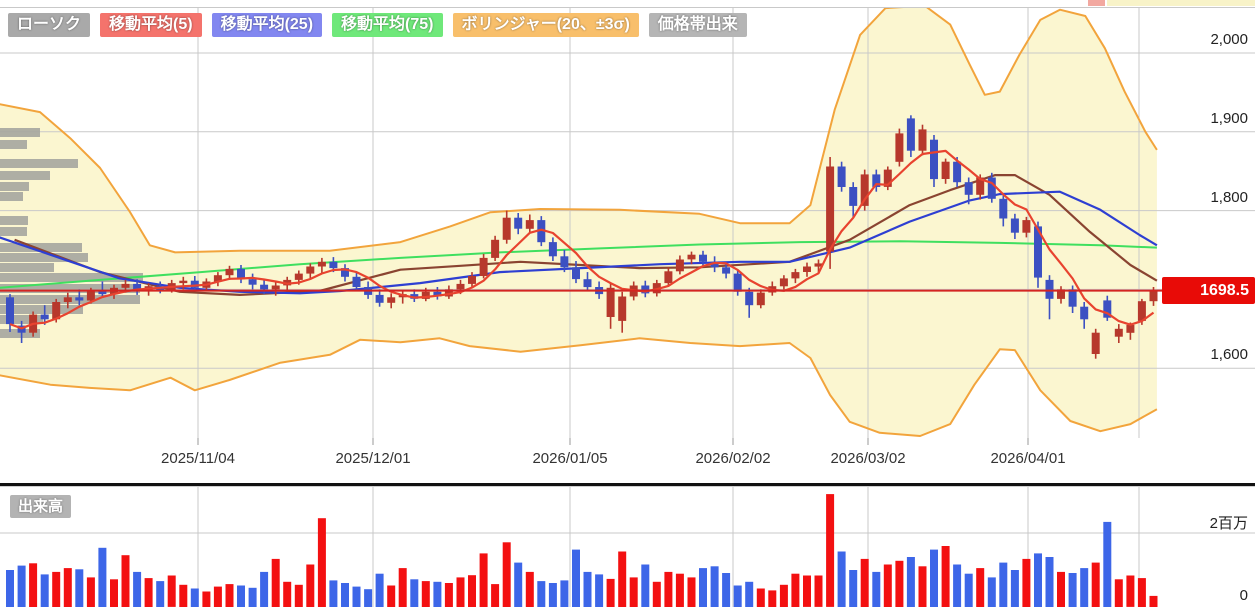  I want to click on legend-chip-candlestick: ローソク, so click(49, 25).